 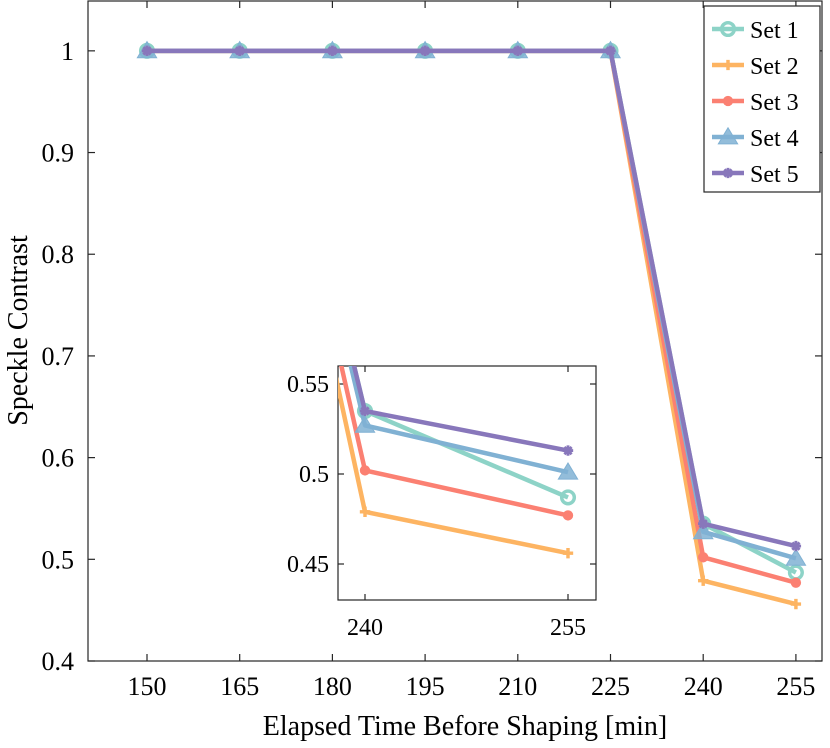 What do you see at coordinates (308, 565) in the screenshot?
I see `inset-y-tick-label: 0.45` at bounding box center [308, 565].